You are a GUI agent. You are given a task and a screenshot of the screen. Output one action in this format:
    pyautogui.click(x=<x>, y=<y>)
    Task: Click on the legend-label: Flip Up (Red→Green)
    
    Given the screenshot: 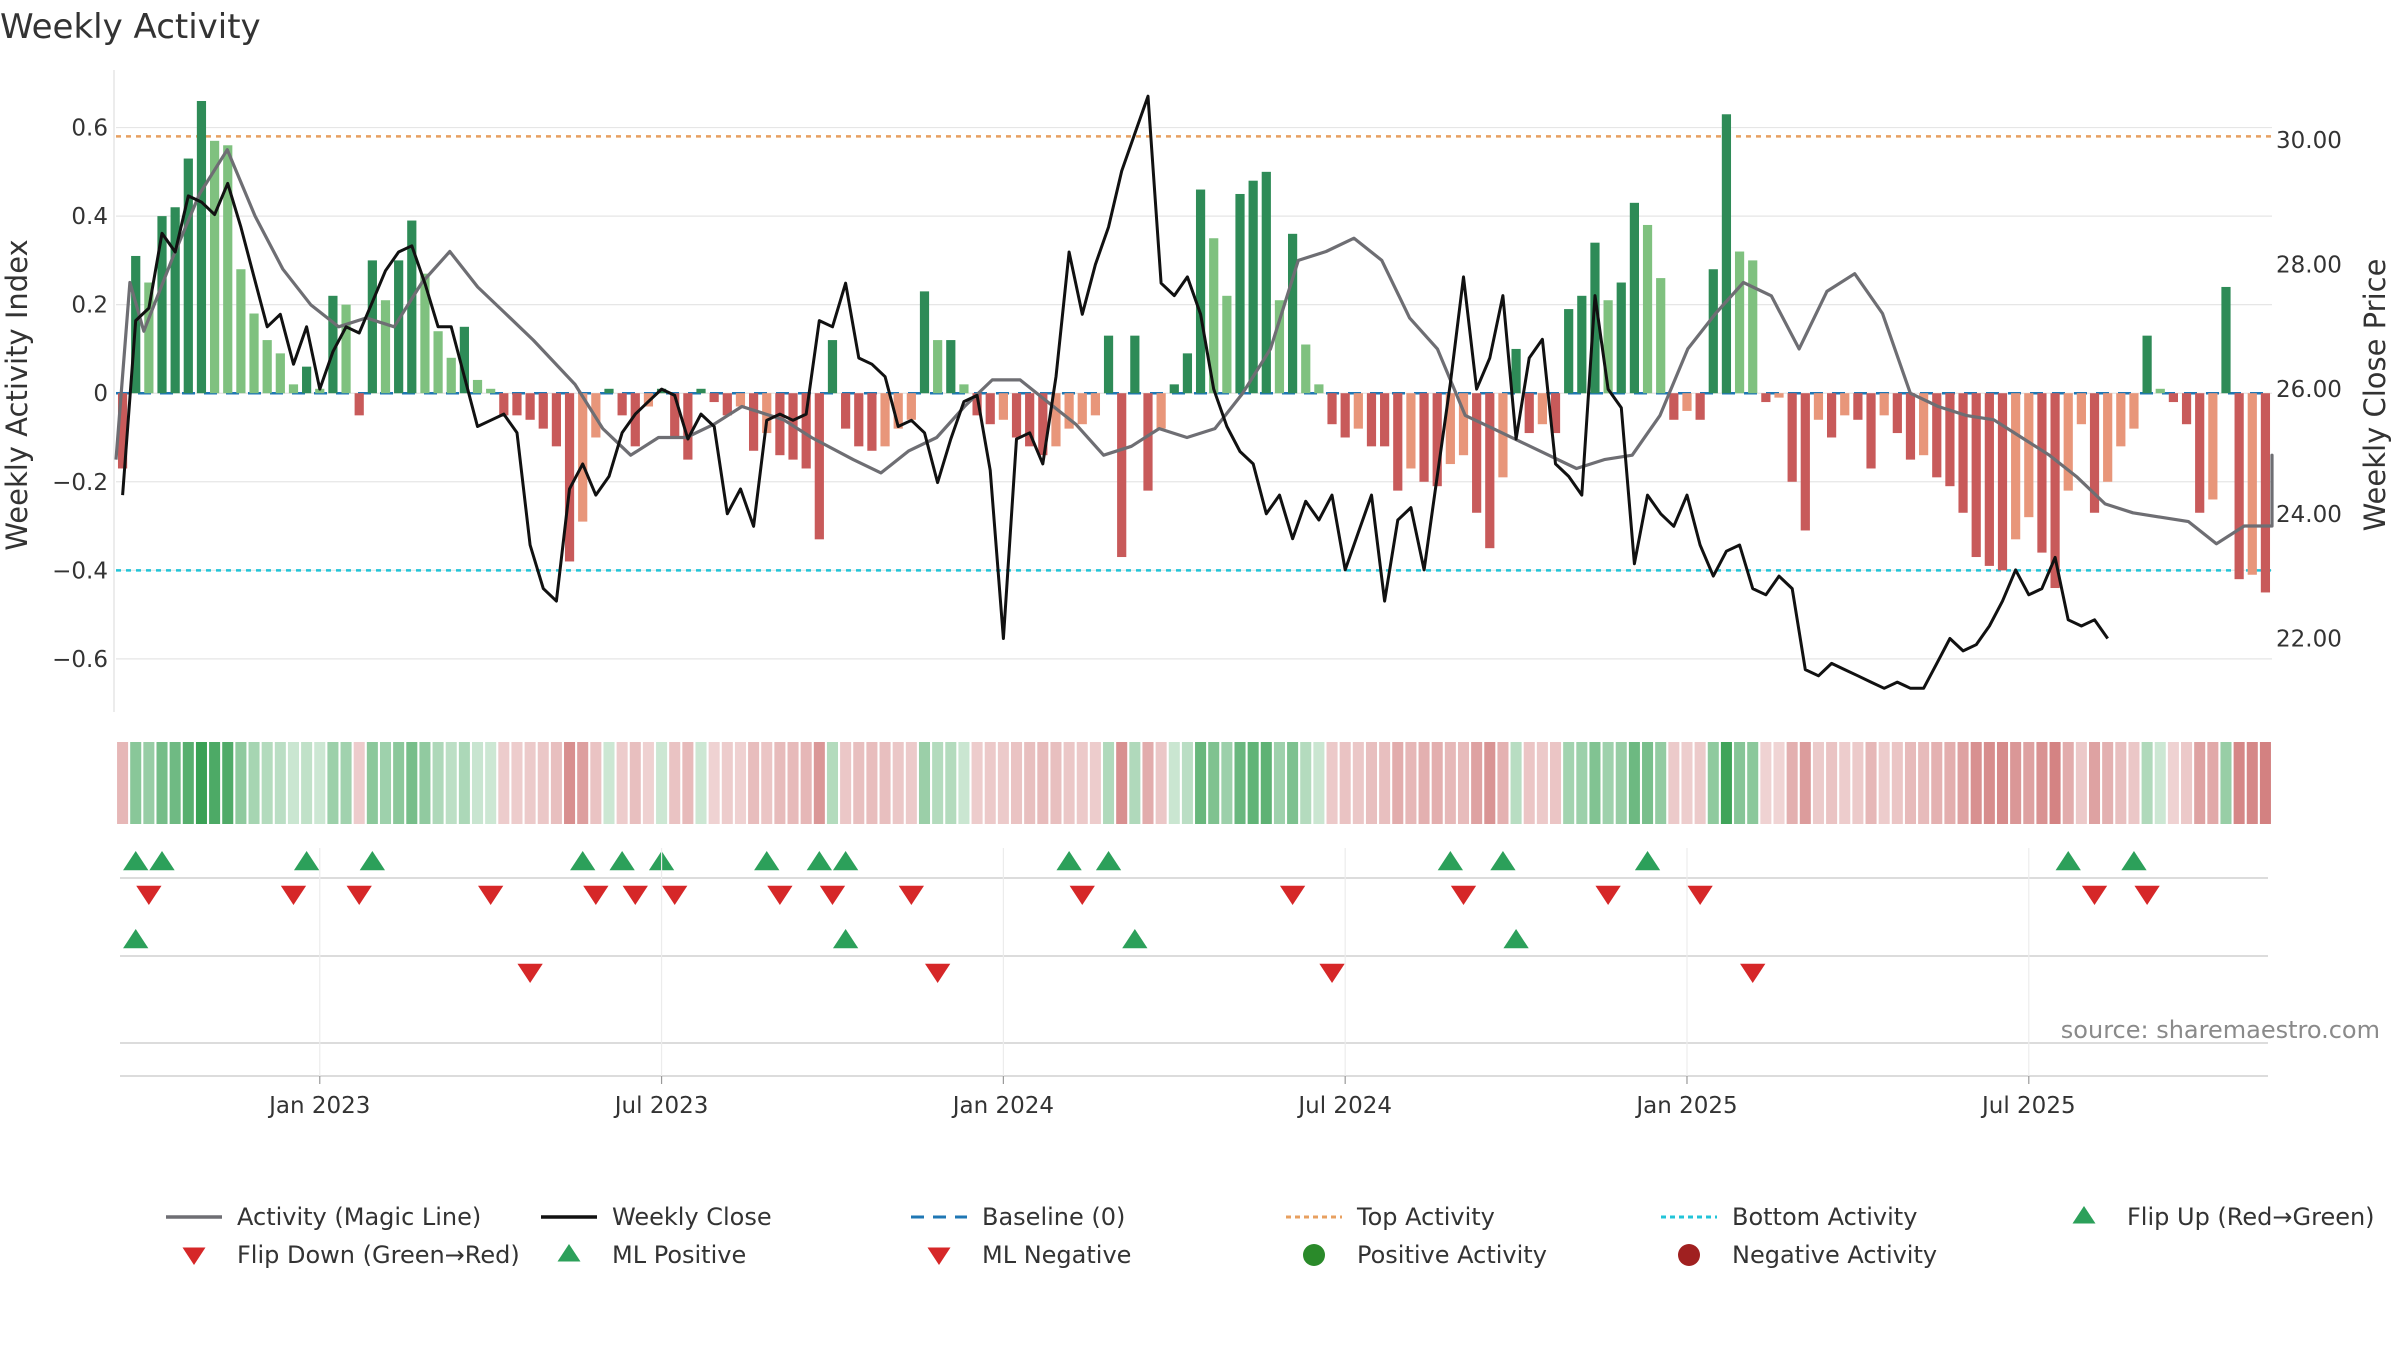 What is the action you would take?
    pyautogui.click(x=2251, y=1217)
    